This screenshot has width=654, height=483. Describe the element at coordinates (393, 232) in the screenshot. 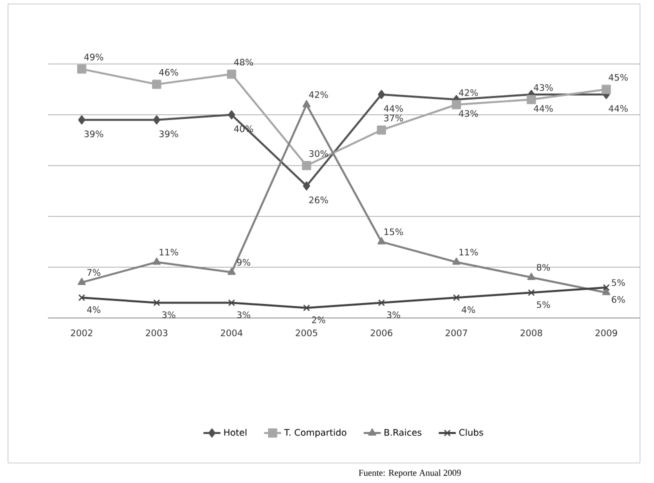

I see `data-label: 15%` at that location.